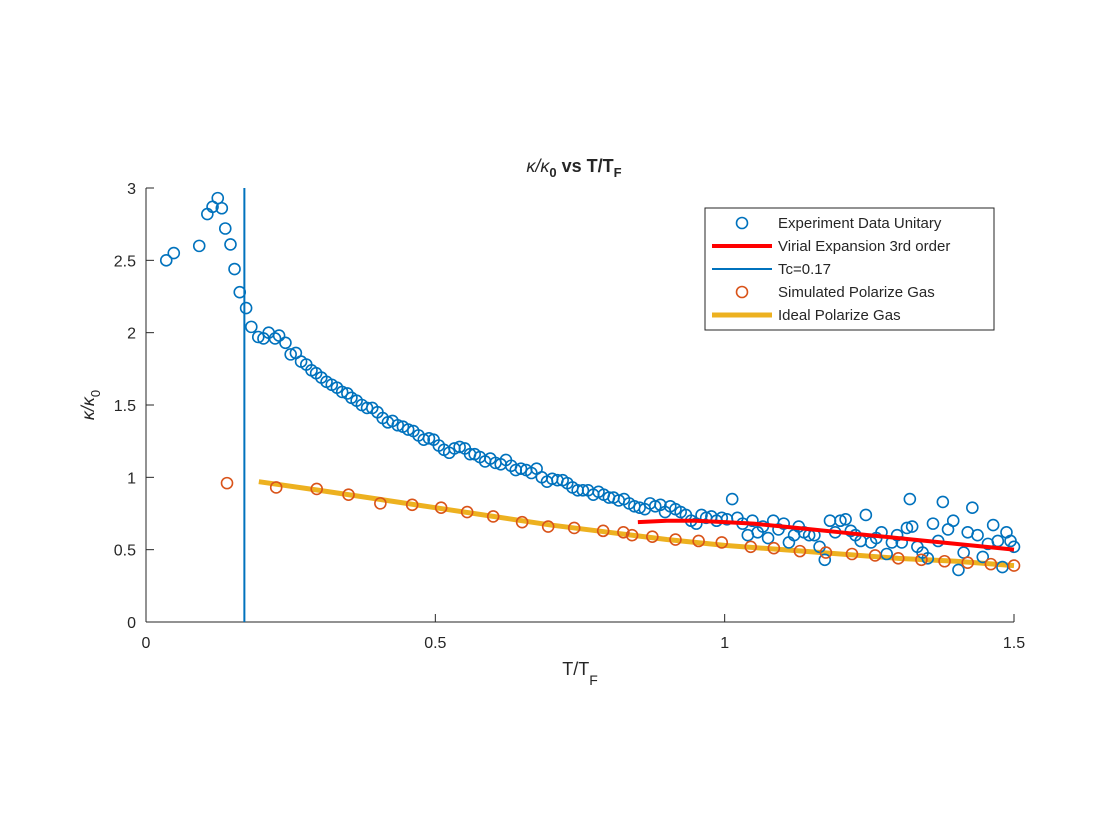  I want to click on y-tick-label: 2.5, so click(125, 261).